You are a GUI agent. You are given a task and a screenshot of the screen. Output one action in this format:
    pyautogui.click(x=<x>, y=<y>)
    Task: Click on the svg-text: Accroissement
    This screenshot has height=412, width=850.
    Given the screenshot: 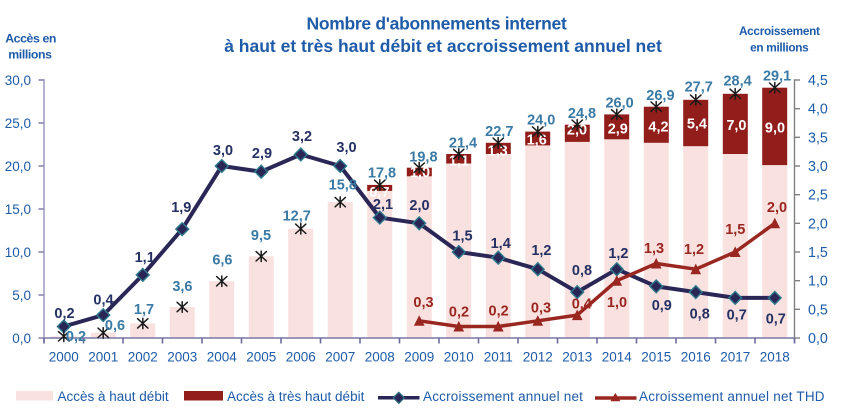 What is the action you would take?
    pyautogui.click(x=779, y=31)
    